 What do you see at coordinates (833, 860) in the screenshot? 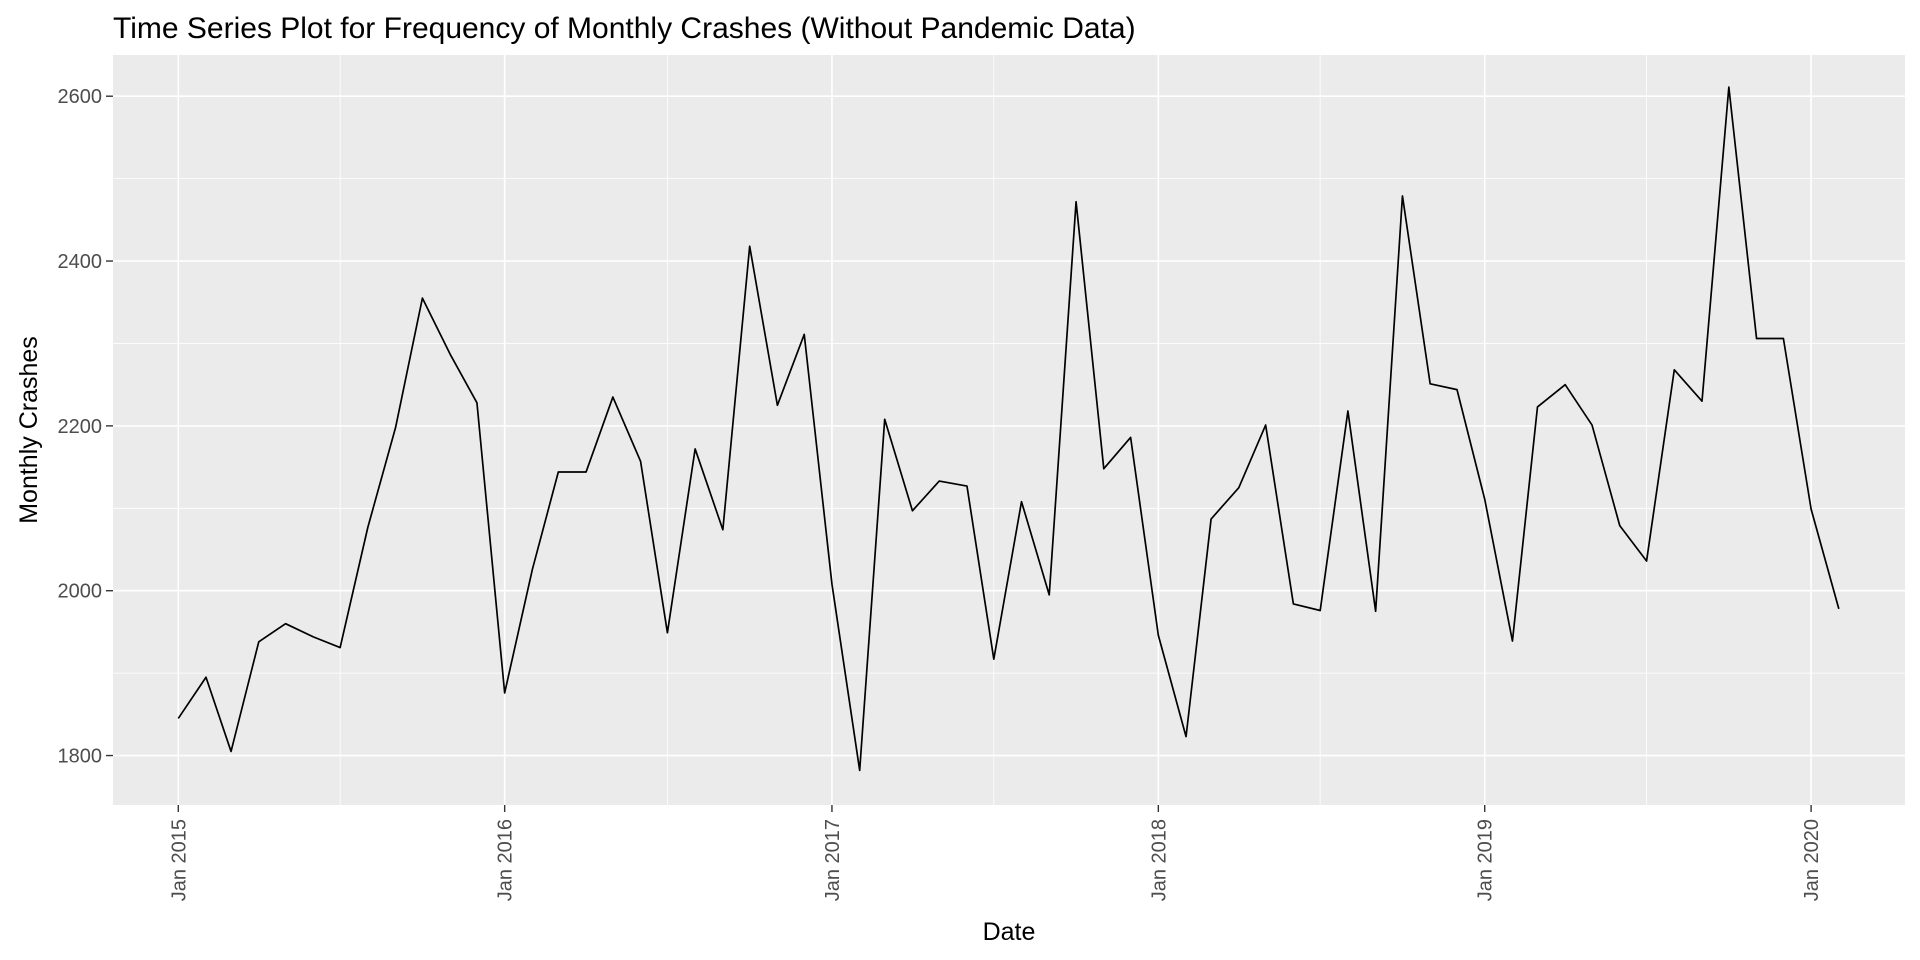
I see `x-tick-label: Jan 2017` at bounding box center [833, 860].